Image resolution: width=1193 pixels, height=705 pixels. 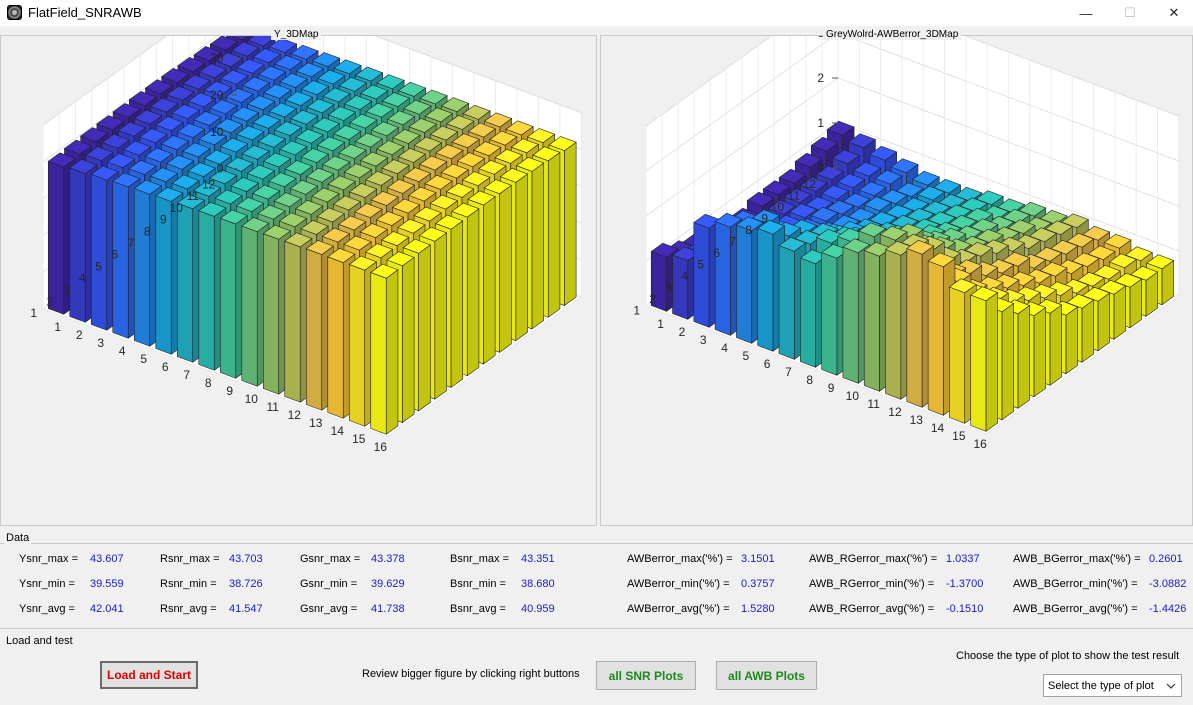 I want to click on y-tick-label: 3, so click(x=668, y=287).